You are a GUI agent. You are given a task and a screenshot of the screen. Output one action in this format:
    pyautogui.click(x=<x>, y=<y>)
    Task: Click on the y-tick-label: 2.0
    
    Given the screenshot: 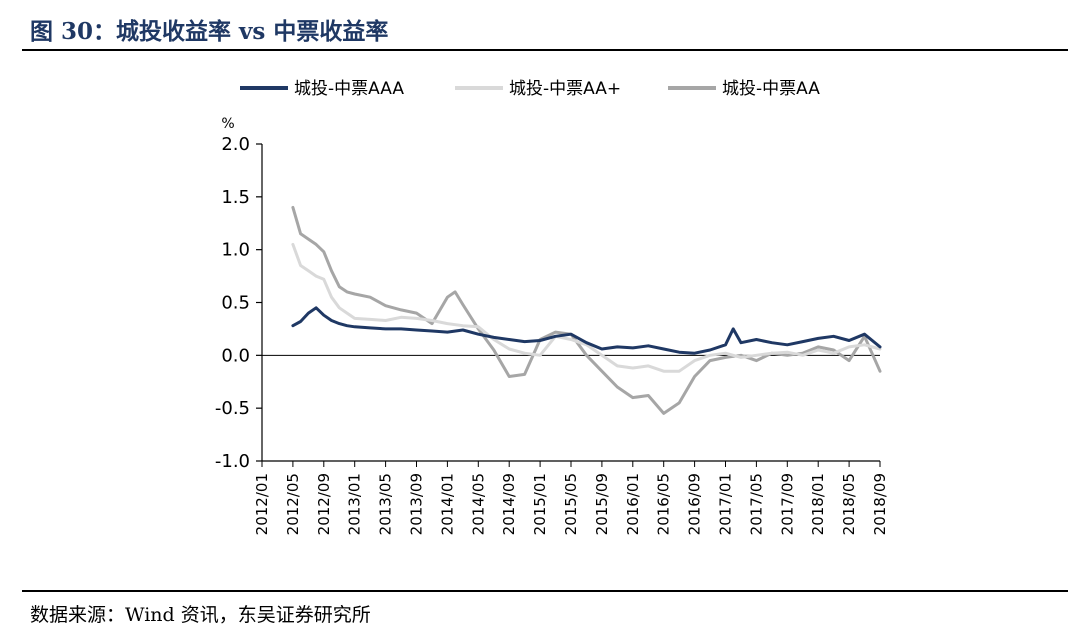 What is the action you would take?
    pyautogui.click(x=235, y=144)
    